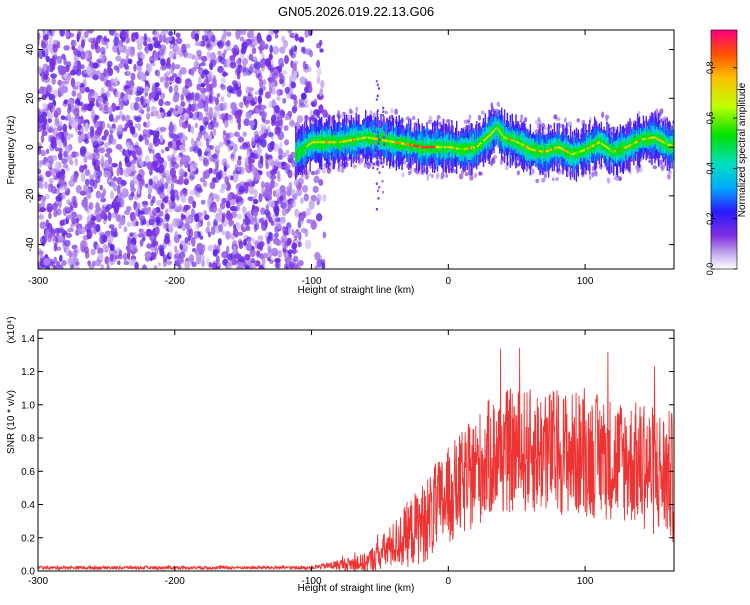 The height and width of the screenshot is (605, 750). What do you see at coordinates (449, 281) in the screenshot?
I see `x-tick-label: 0` at bounding box center [449, 281].